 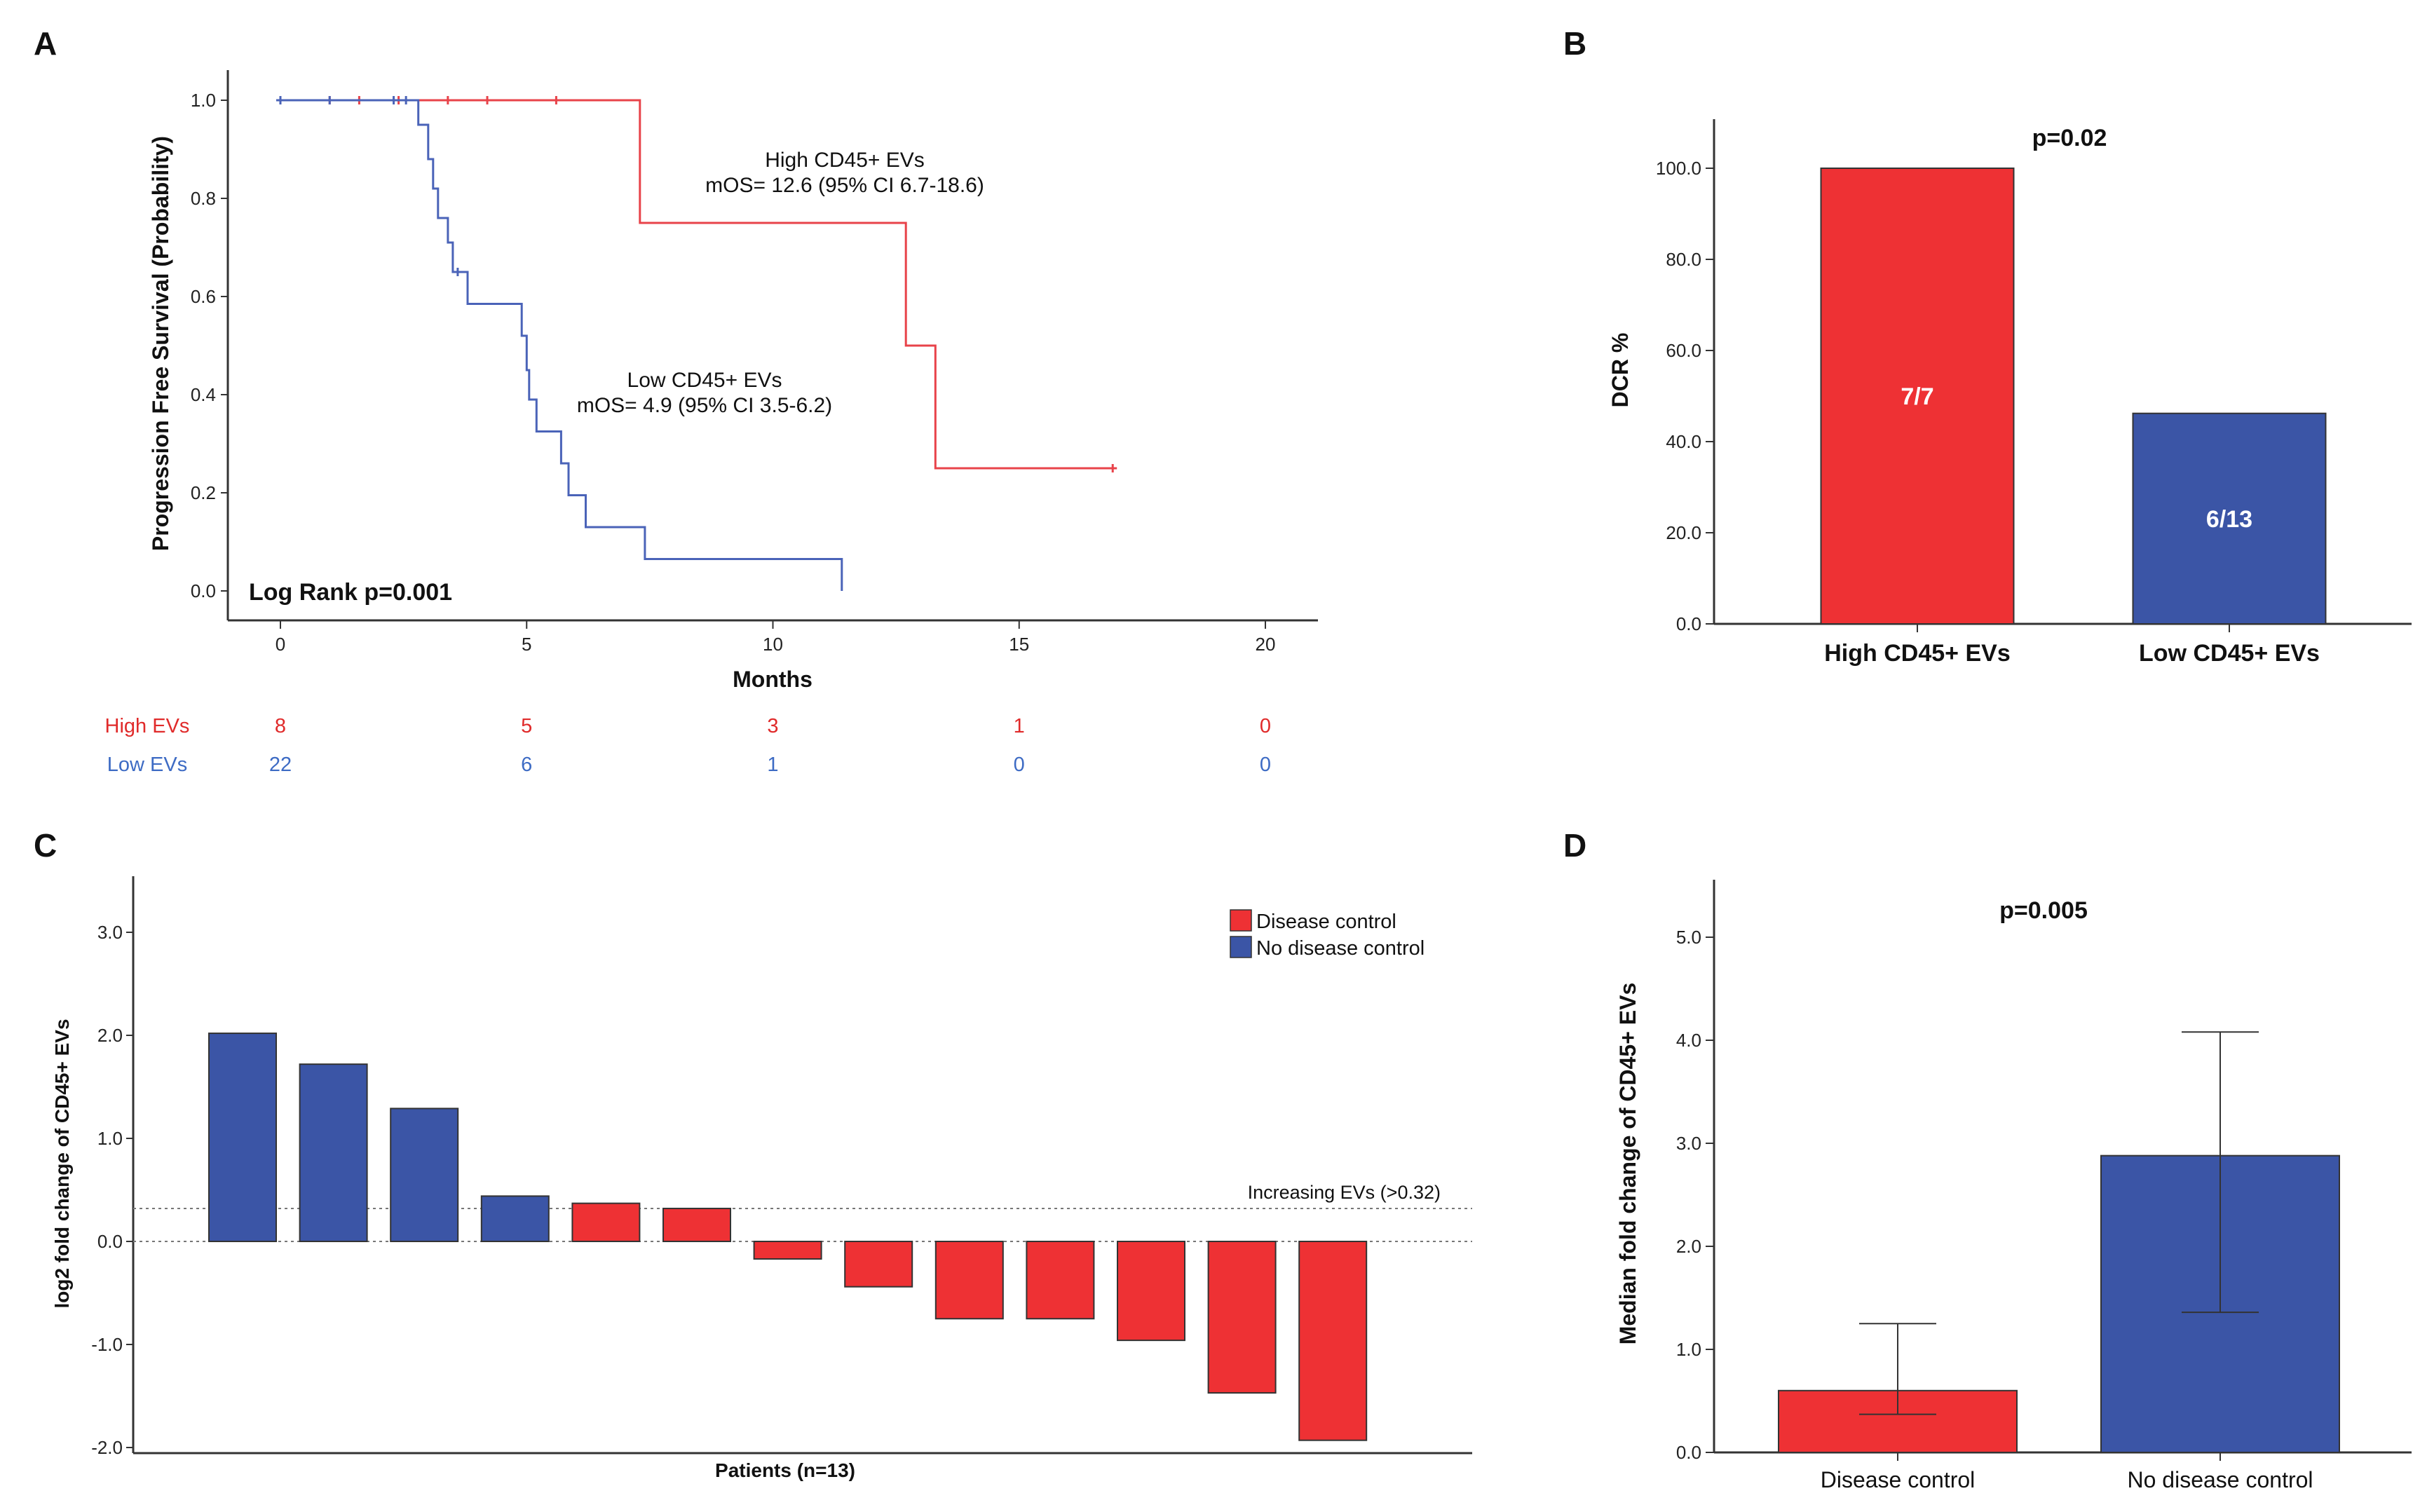 I want to click on panel-c-y-tick-label: 1.0, so click(x=110, y=1138).